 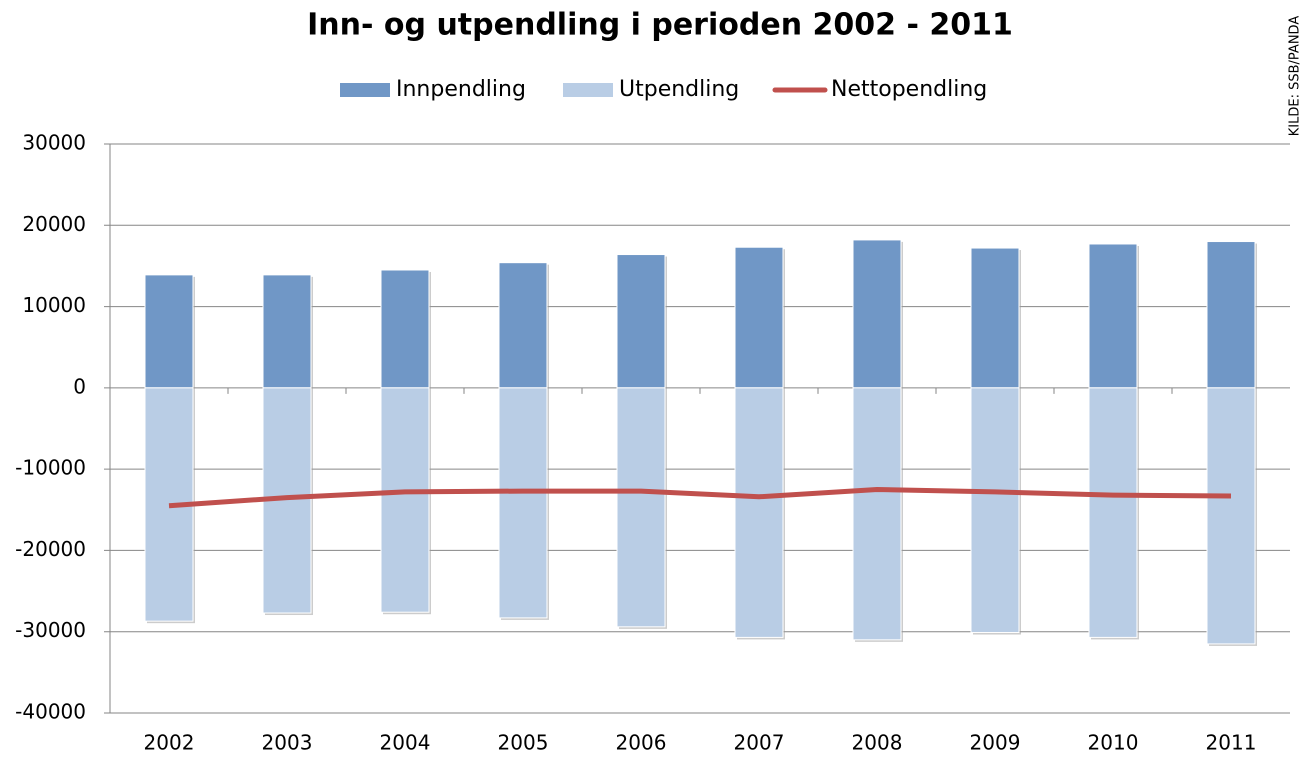 What do you see at coordinates (287, 743) in the screenshot?
I see `x-tick-label: 2003` at bounding box center [287, 743].